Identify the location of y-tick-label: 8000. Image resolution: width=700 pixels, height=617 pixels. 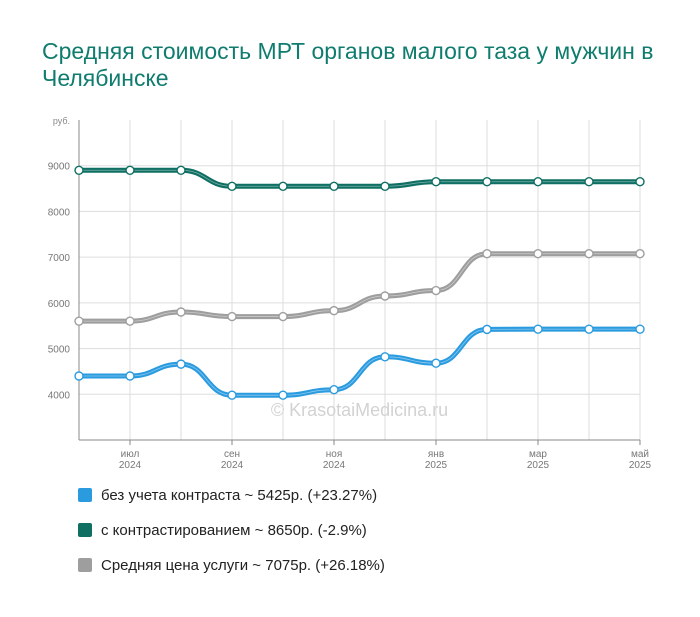
(59, 212).